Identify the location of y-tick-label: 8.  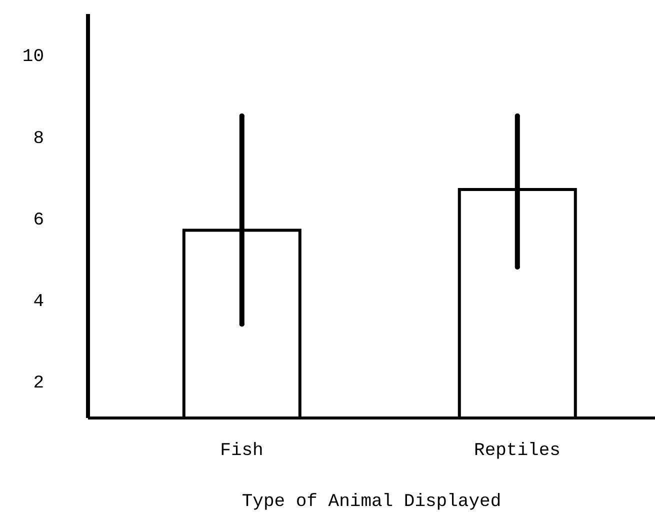
(38, 138).